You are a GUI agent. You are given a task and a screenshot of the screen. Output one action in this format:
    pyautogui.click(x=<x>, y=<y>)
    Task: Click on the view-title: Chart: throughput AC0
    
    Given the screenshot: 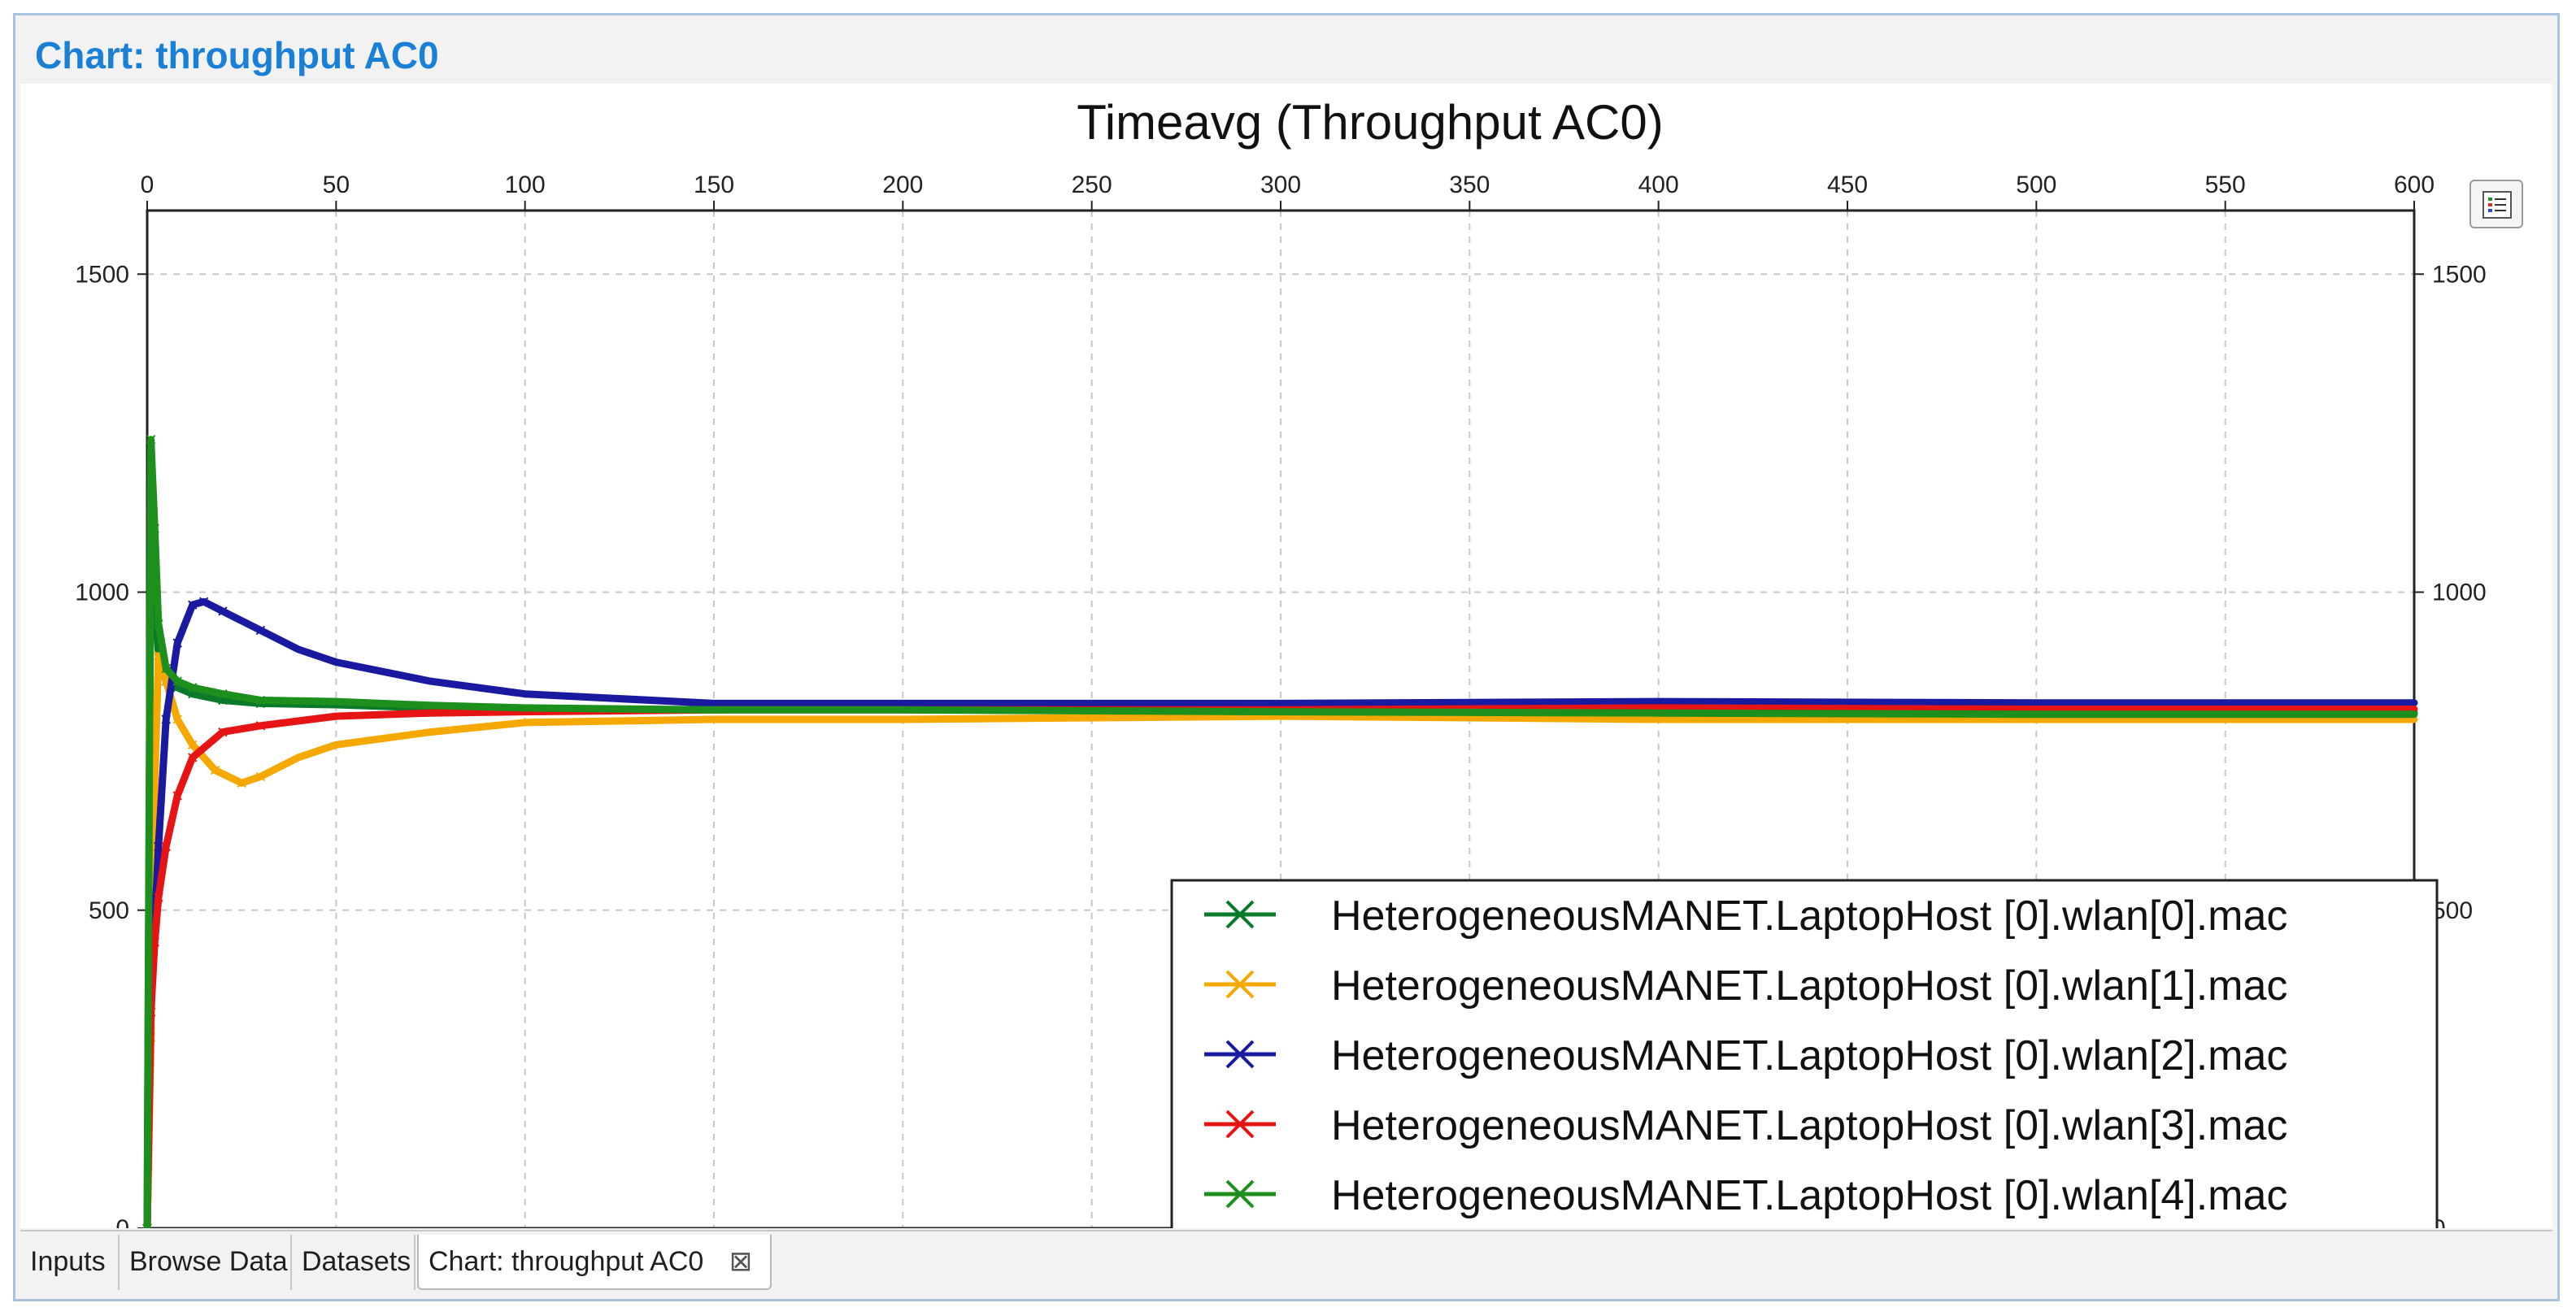 What is the action you would take?
    pyautogui.click(x=237, y=55)
    